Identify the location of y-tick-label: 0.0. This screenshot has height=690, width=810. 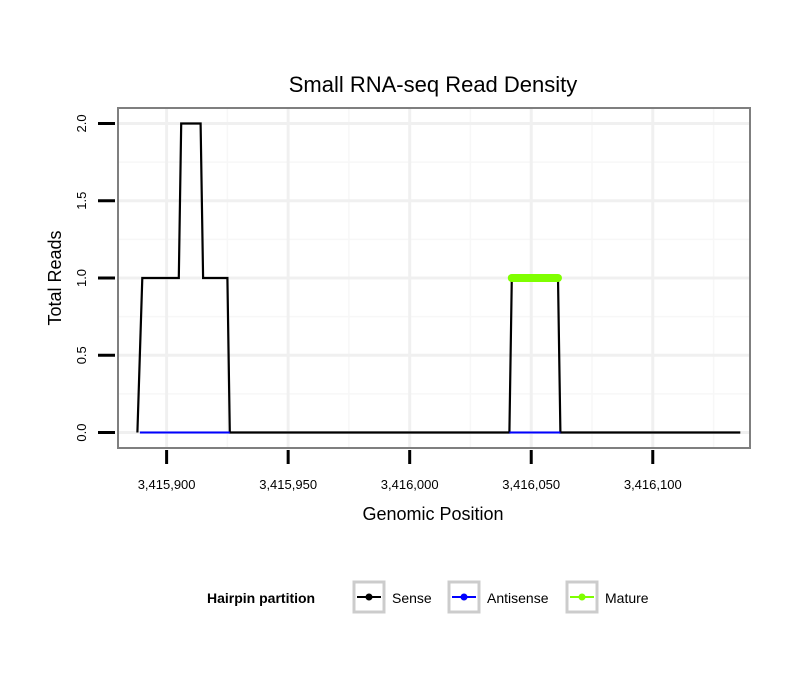
(81, 433).